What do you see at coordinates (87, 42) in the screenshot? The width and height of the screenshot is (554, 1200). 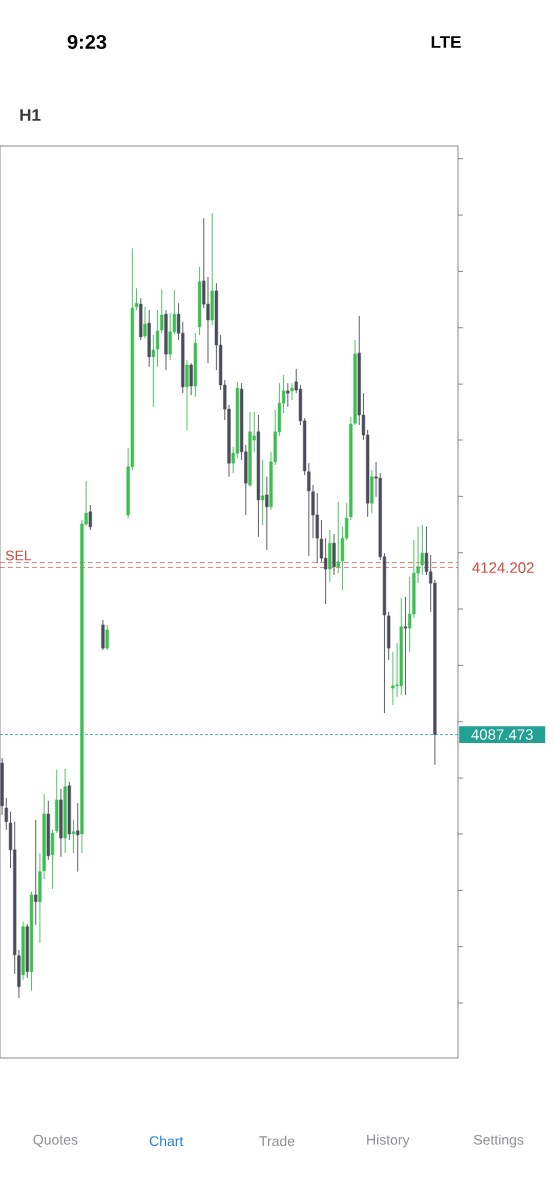 I see `text: 9:23` at bounding box center [87, 42].